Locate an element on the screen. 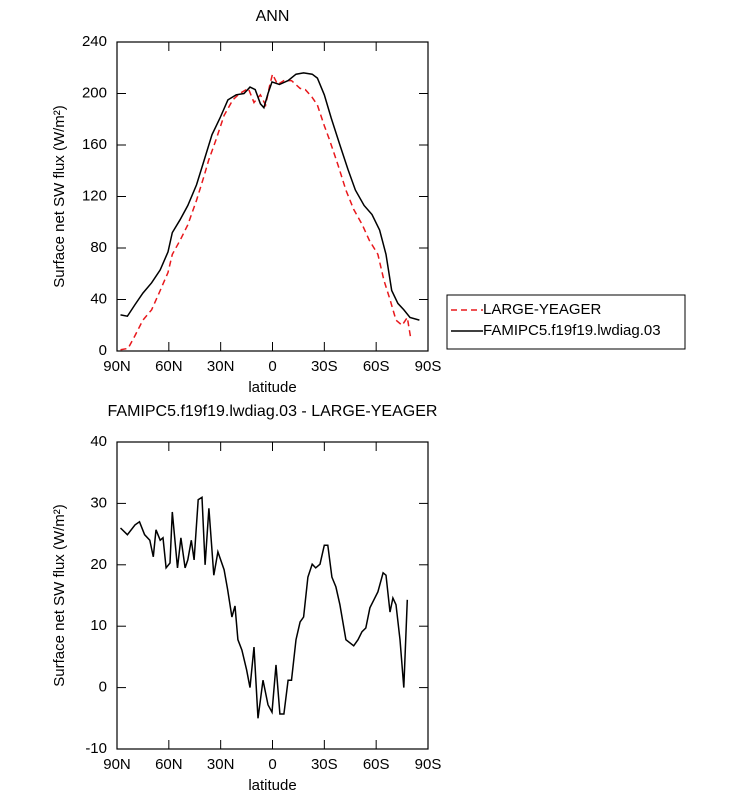  legend-label: LARGE-YEAGER is located at coordinates (542, 309).